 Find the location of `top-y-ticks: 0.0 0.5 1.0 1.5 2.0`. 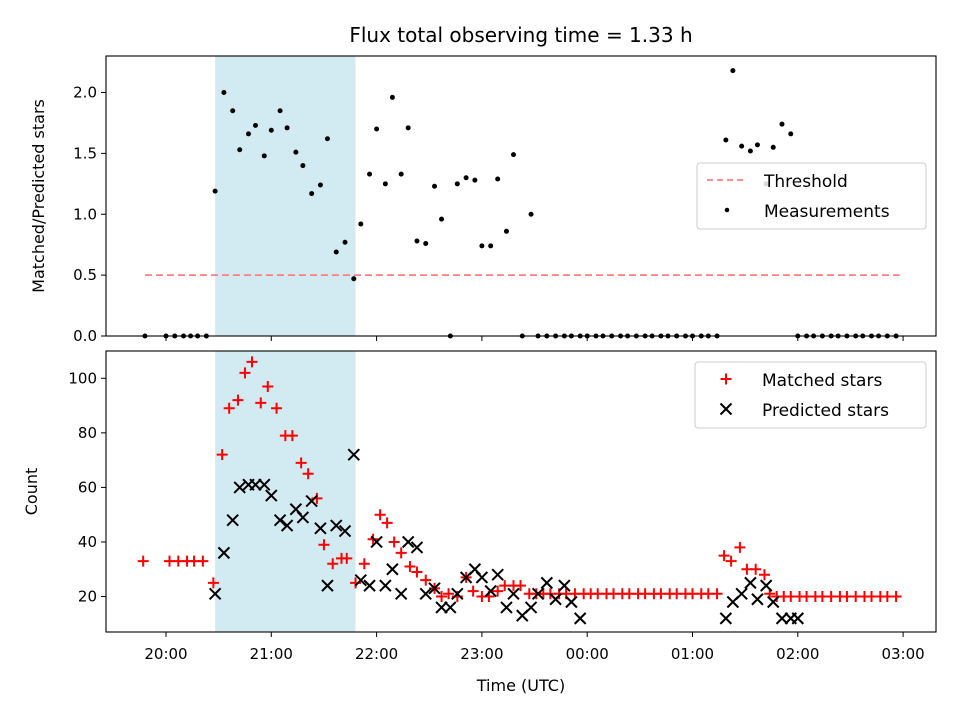

top-y-ticks: 0.0 0.5 1.0 1.5 2.0 is located at coordinates (89, 214).